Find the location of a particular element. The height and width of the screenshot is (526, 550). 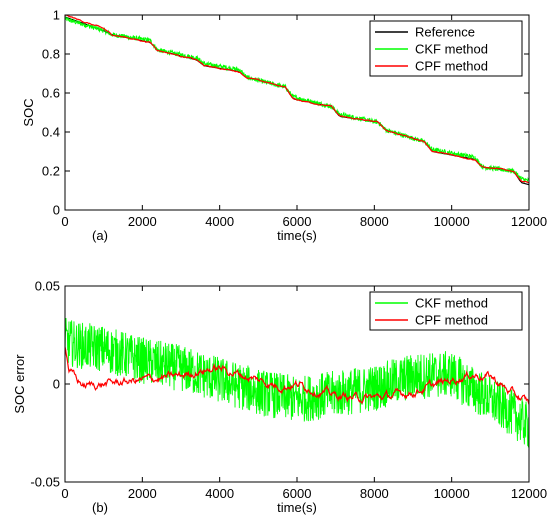

y-tick-label: -0.05 is located at coordinates (45, 482).